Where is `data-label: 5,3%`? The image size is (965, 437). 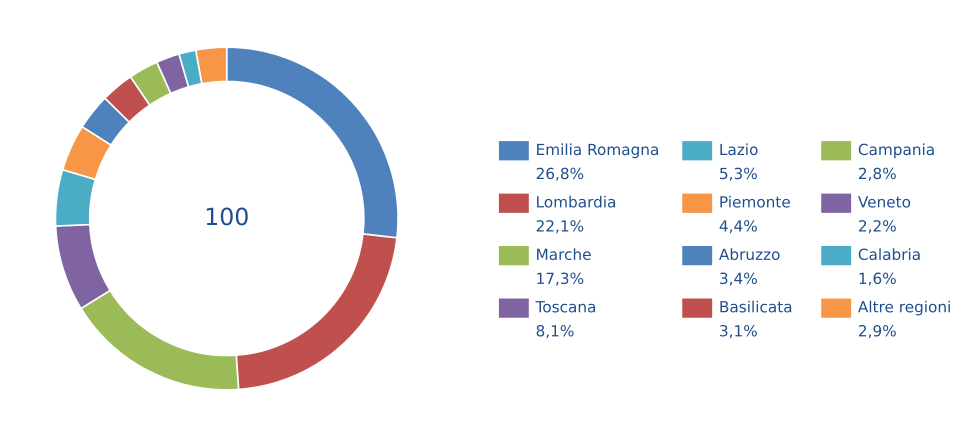
data-label: 5,3% is located at coordinates (738, 174).